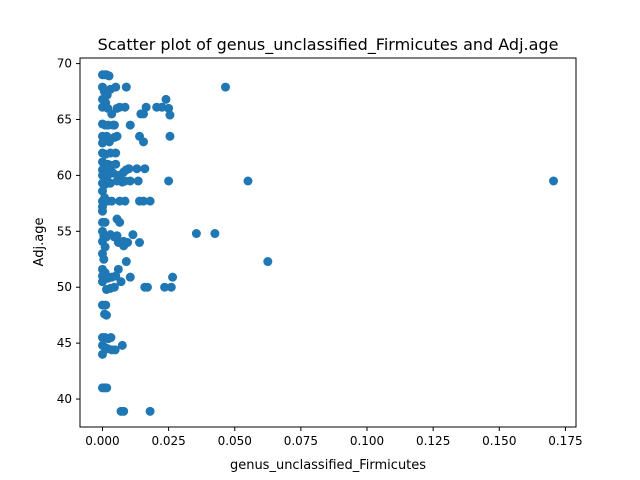  Describe the element at coordinates (301, 441) in the screenshot. I see `x-tick-label-3: 0.075` at that location.